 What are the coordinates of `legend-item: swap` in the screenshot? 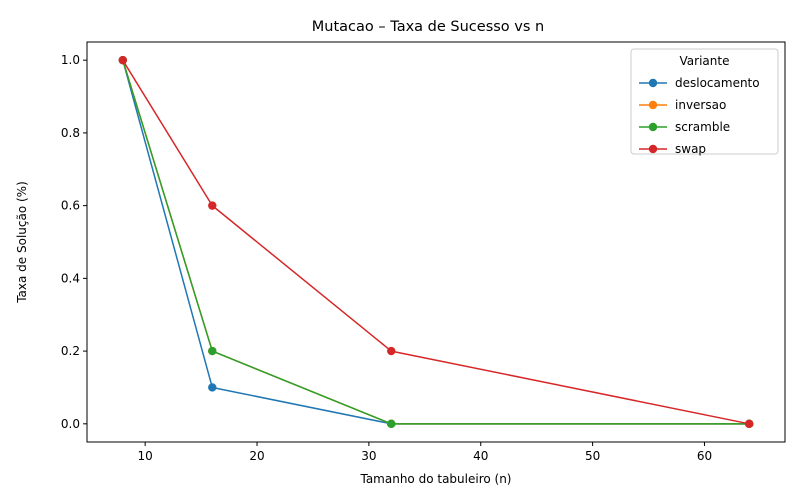 It's located at (672, 149).